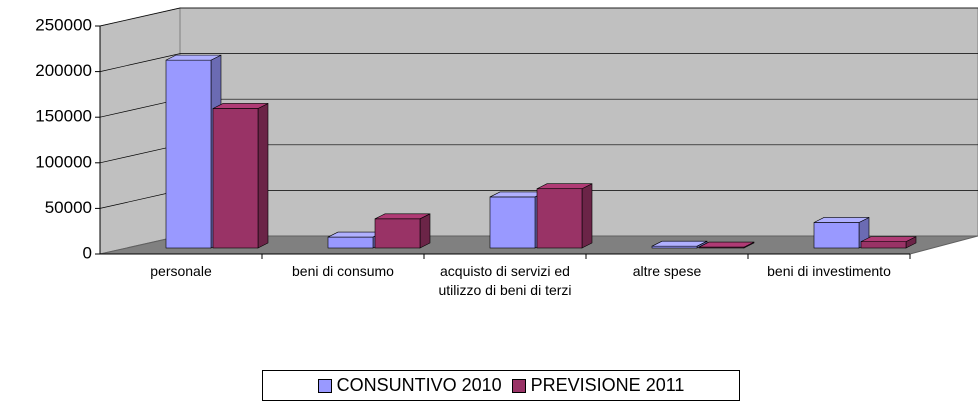 The image size is (978, 403). Describe the element at coordinates (63, 161) in the screenshot. I see `y-tick-label: 100000` at that location.